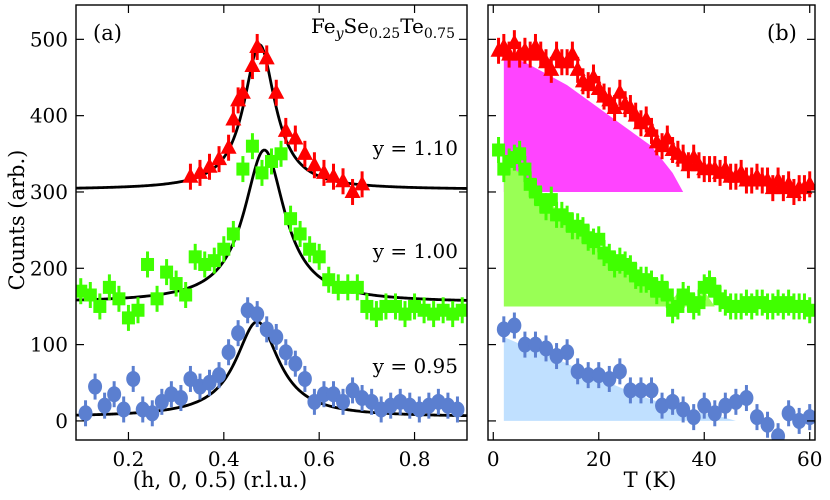 The width and height of the screenshot is (830, 500). What do you see at coordinates (782, 33) in the screenshot?
I see `panel-b-label: (b)` at bounding box center [782, 33].